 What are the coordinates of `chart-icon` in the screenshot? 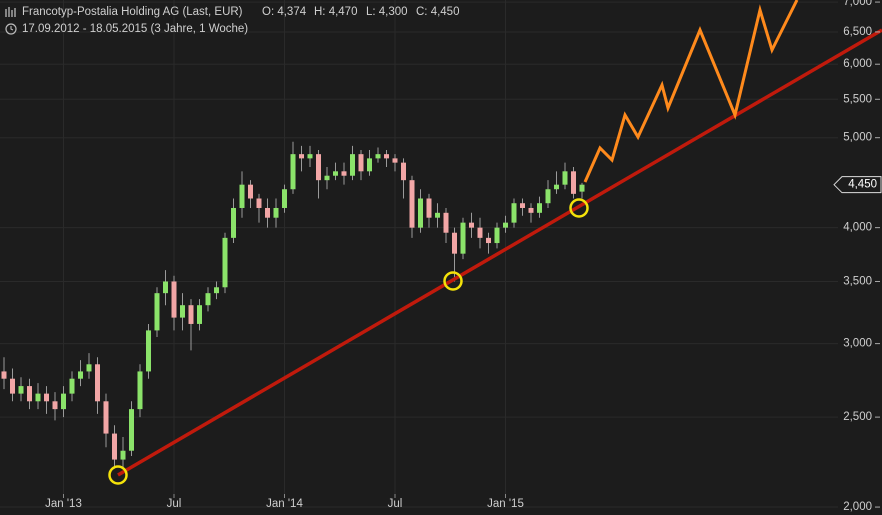 It's located at (10, 12).